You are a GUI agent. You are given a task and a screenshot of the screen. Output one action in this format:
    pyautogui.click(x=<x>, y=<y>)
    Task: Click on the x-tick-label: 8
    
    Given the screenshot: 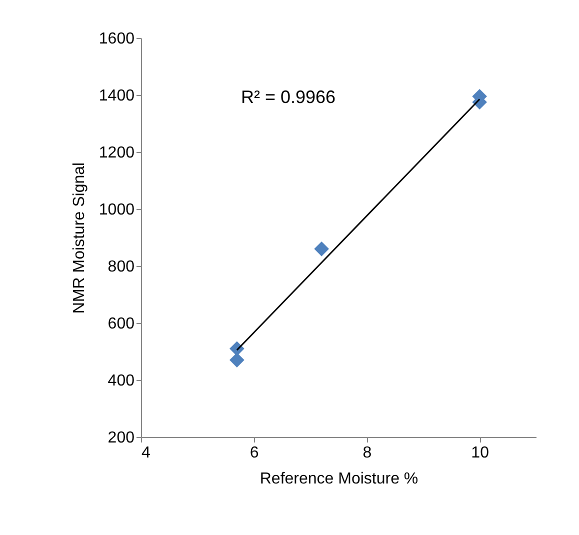 What is the action you would take?
    pyautogui.click(x=367, y=453)
    